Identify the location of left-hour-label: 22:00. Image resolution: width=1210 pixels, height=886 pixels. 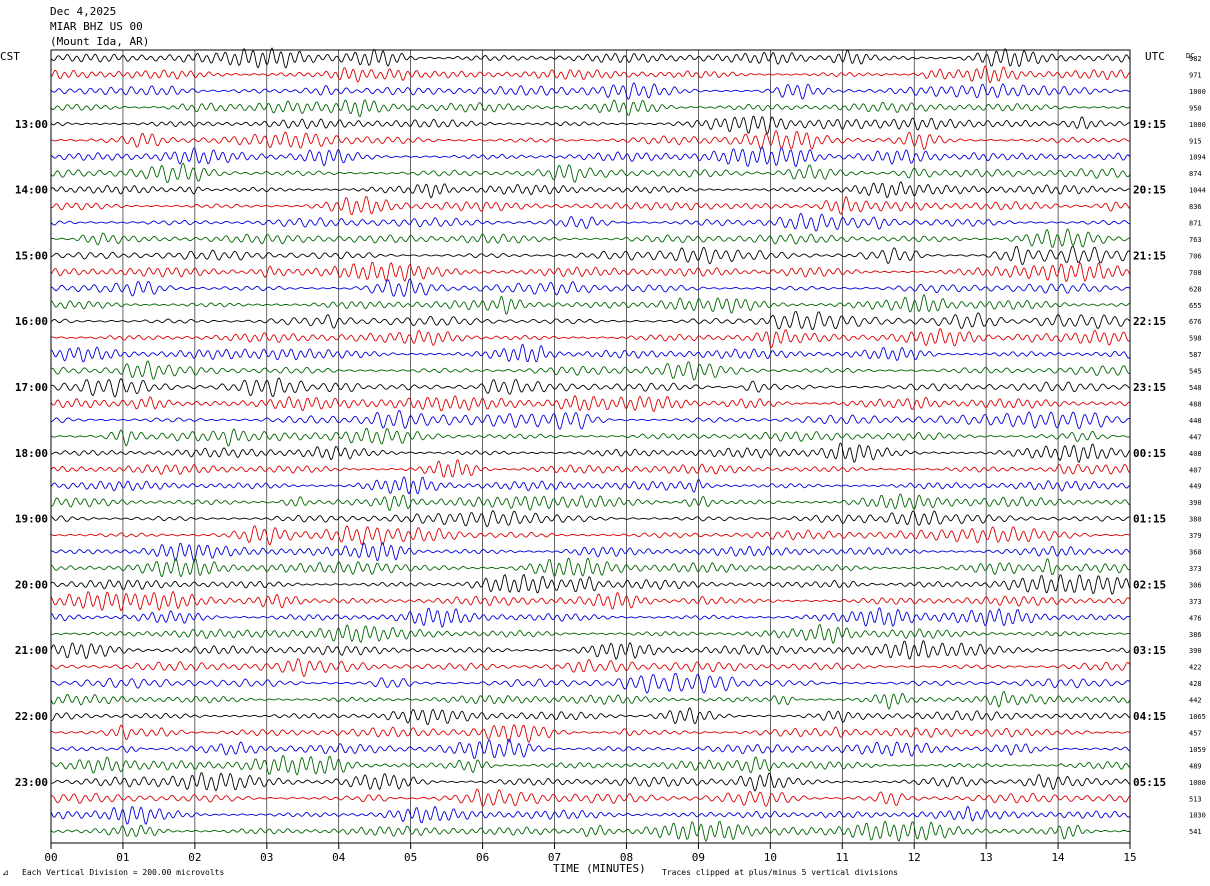
(31, 716).